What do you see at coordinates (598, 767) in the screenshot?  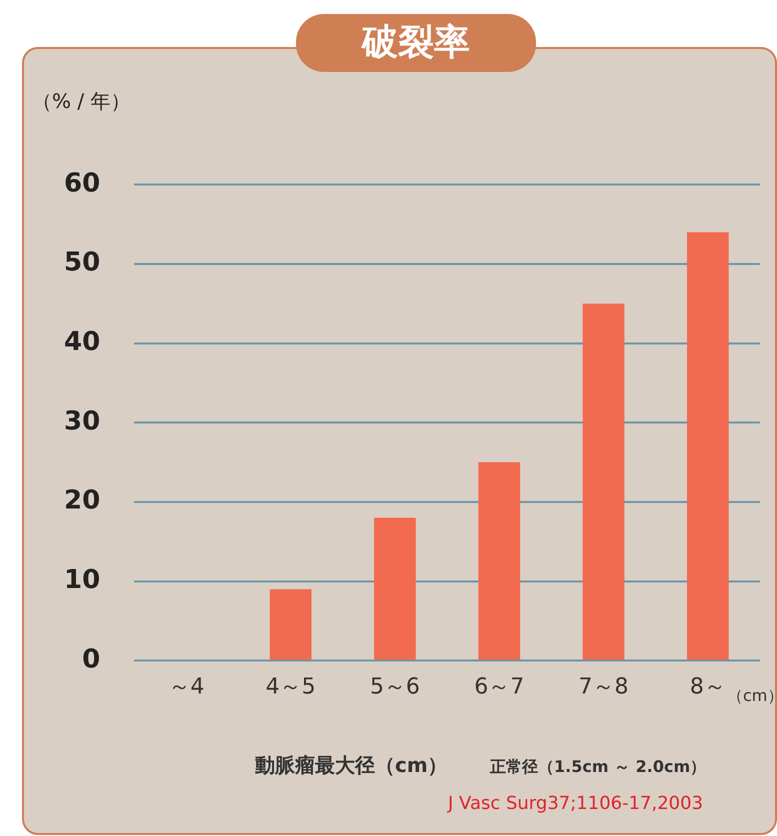 I see `text: 正常径（1.5cm ～ 2.0cm）` at bounding box center [598, 767].